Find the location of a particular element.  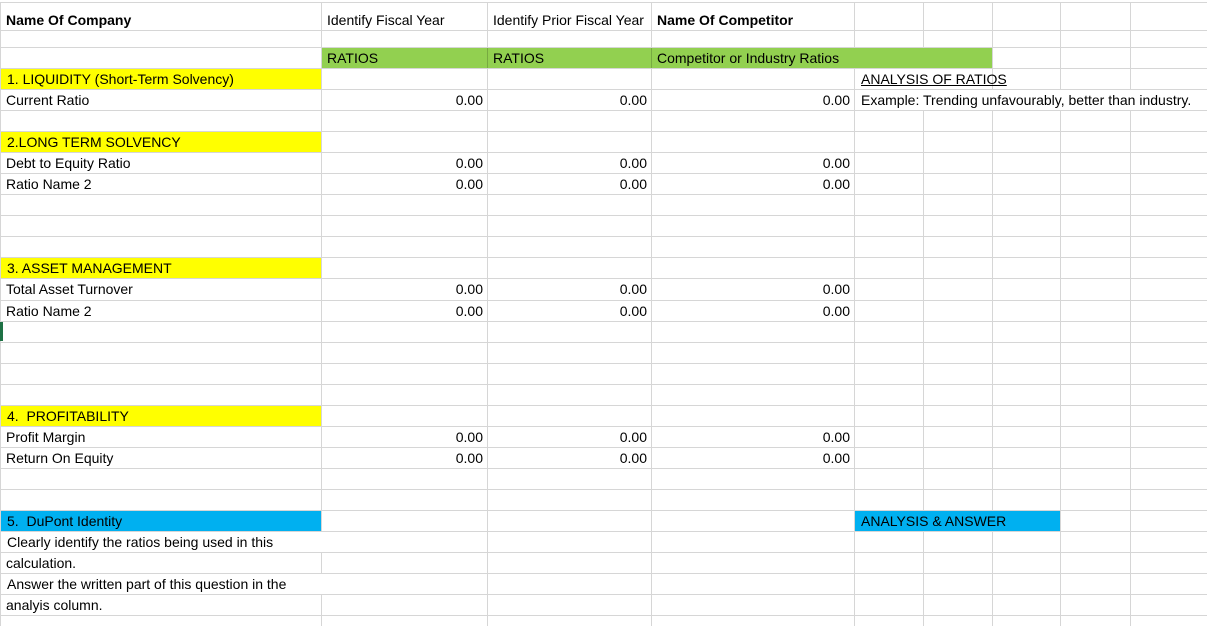

cell-prior-fiscal-year-header: Identify Prior Fiscal Year is located at coordinates (568, 20).